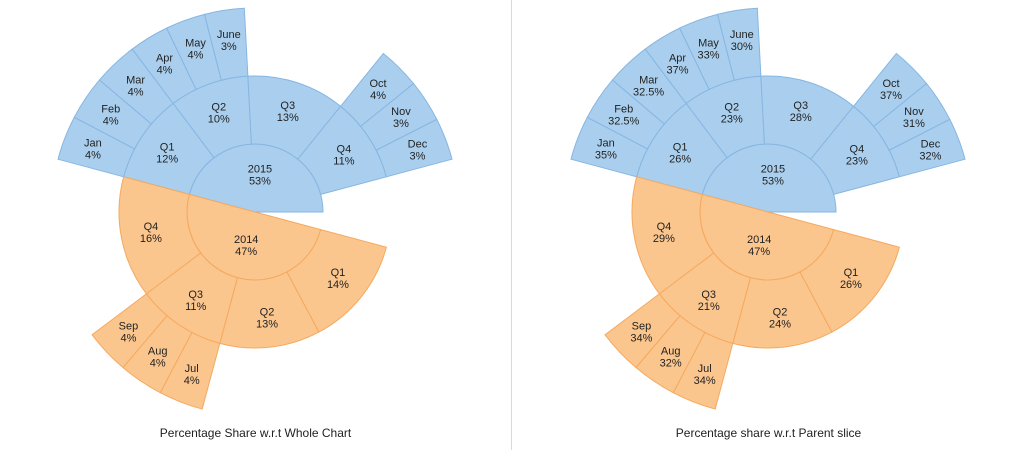 This screenshot has height=450, width=1024. What do you see at coordinates (705, 375) in the screenshot?
I see `month-label: Jul 34%` at bounding box center [705, 375].